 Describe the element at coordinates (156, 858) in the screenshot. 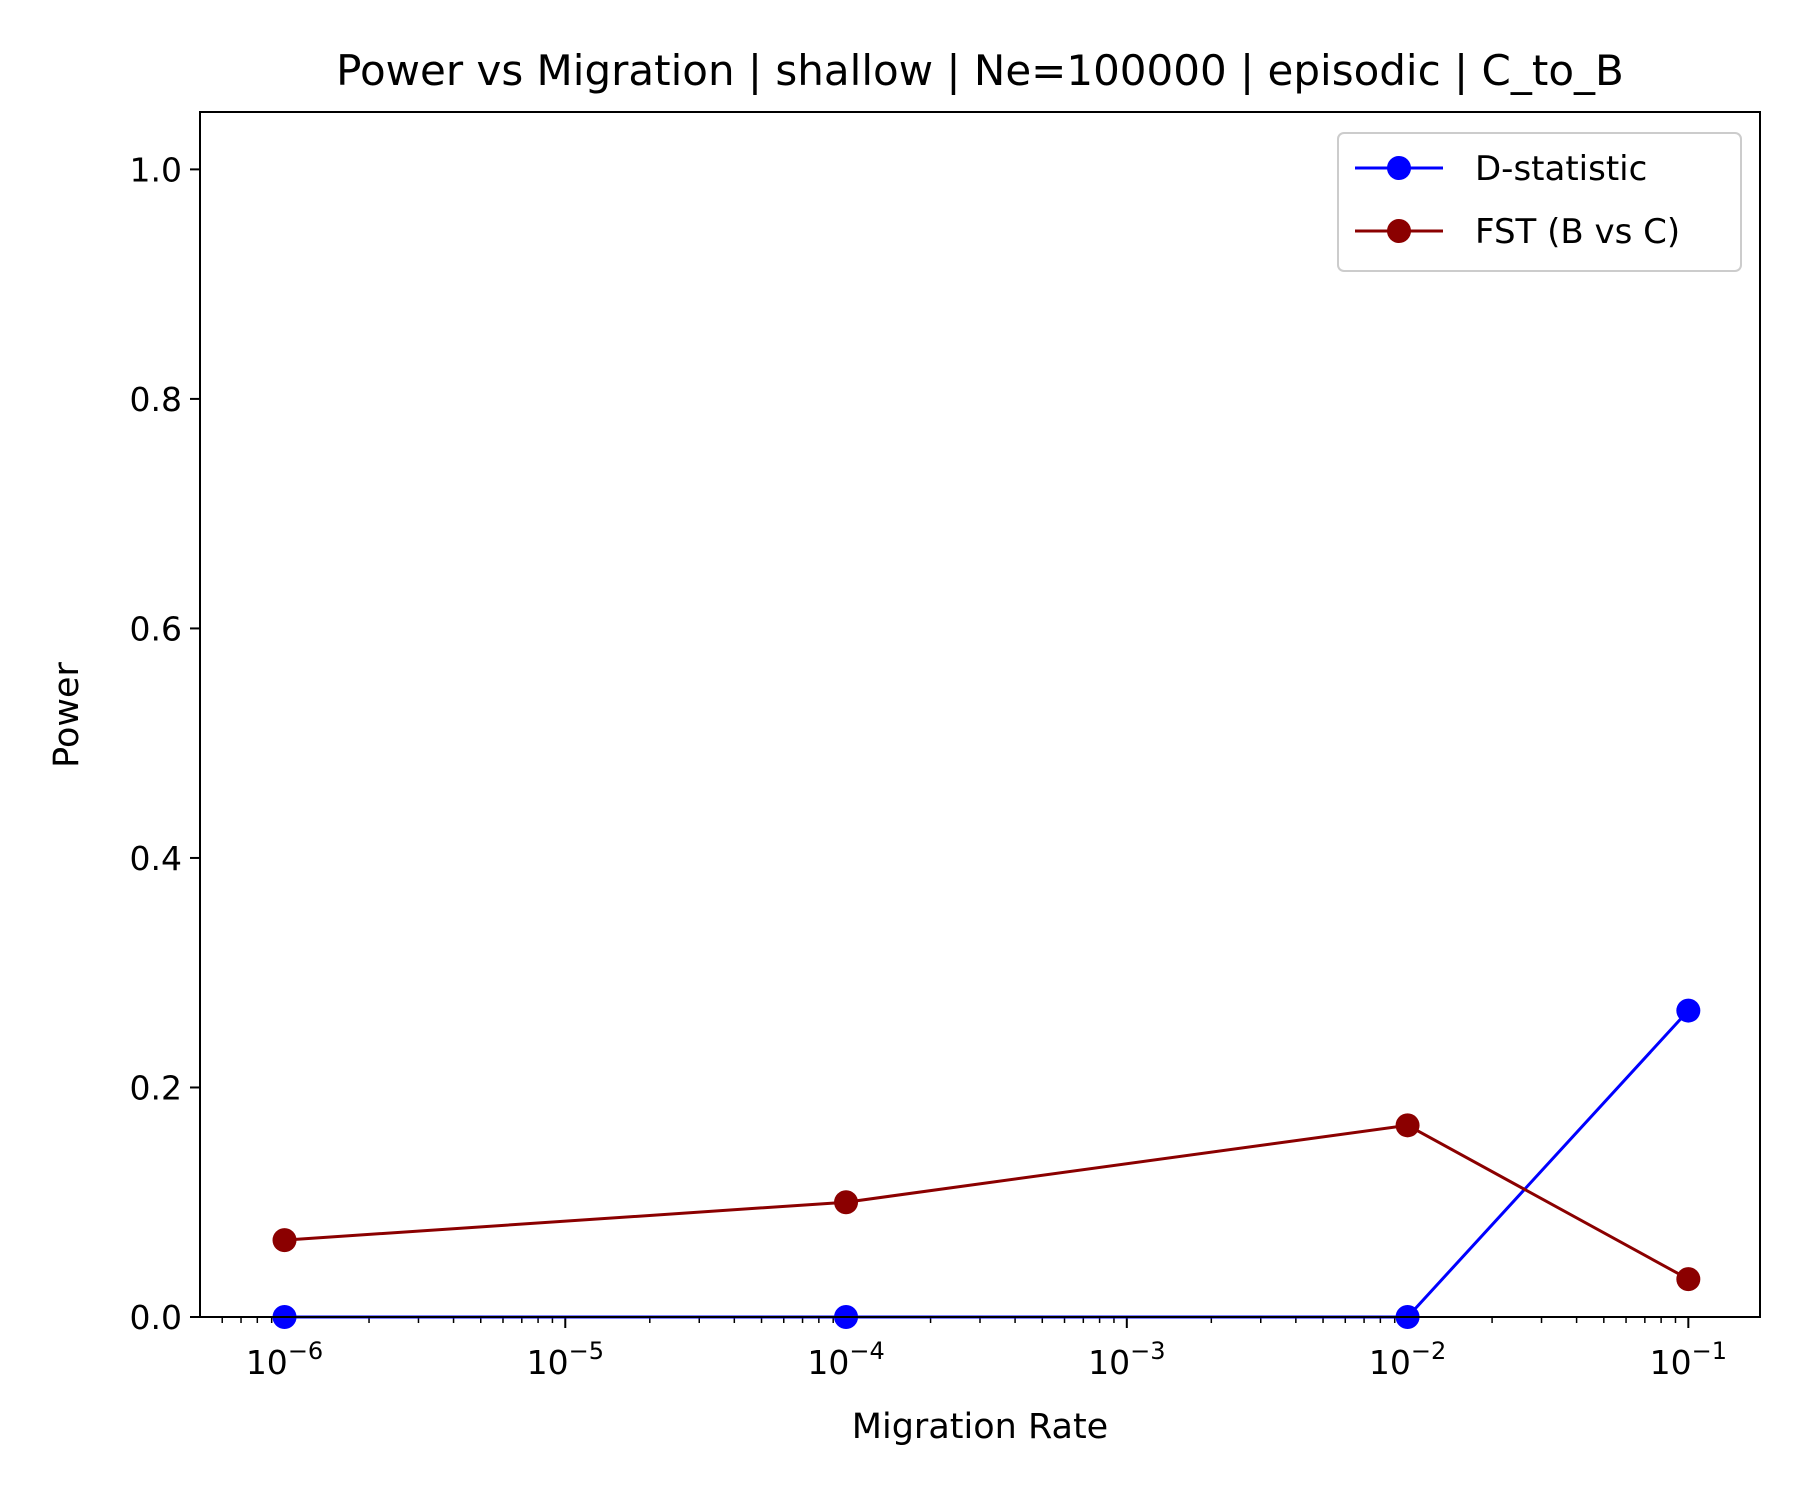

I see `y-tick-label: 0.4` at that location.